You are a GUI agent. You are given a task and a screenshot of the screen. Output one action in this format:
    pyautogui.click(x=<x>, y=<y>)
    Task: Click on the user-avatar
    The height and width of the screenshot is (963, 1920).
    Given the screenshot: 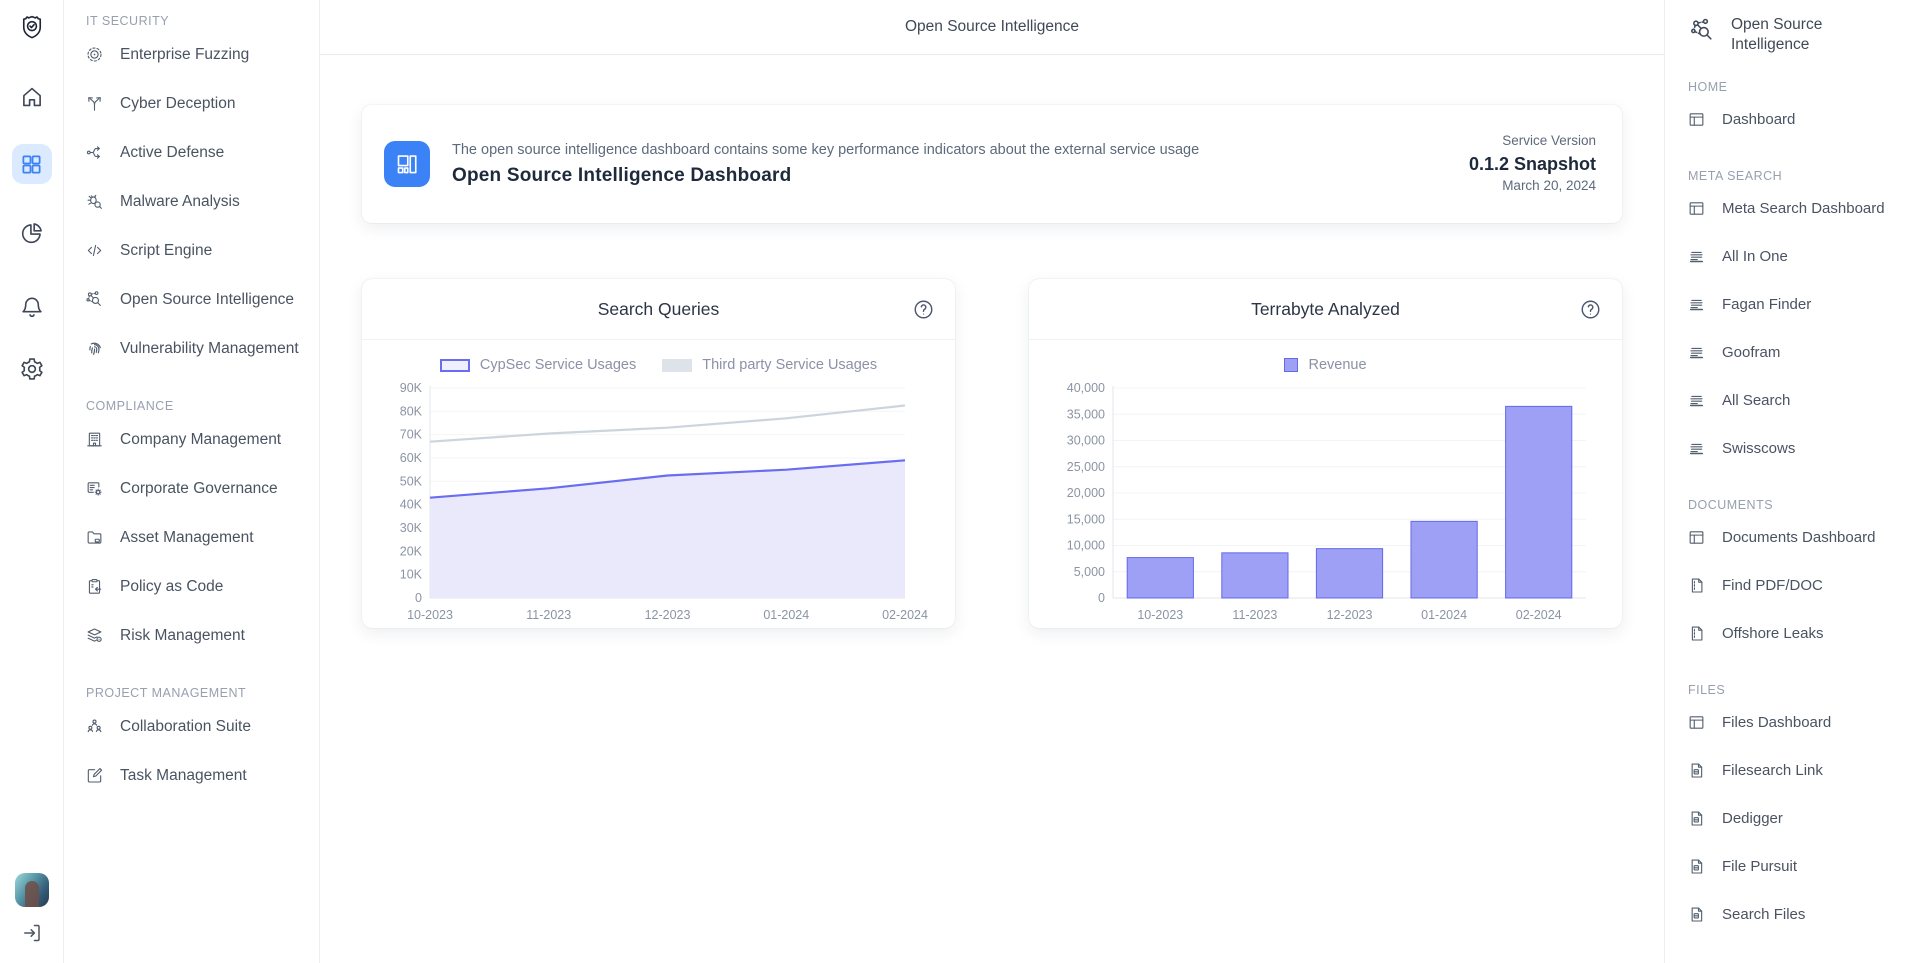 What is the action you would take?
    pyautogui.click(x=31, y=890)
    